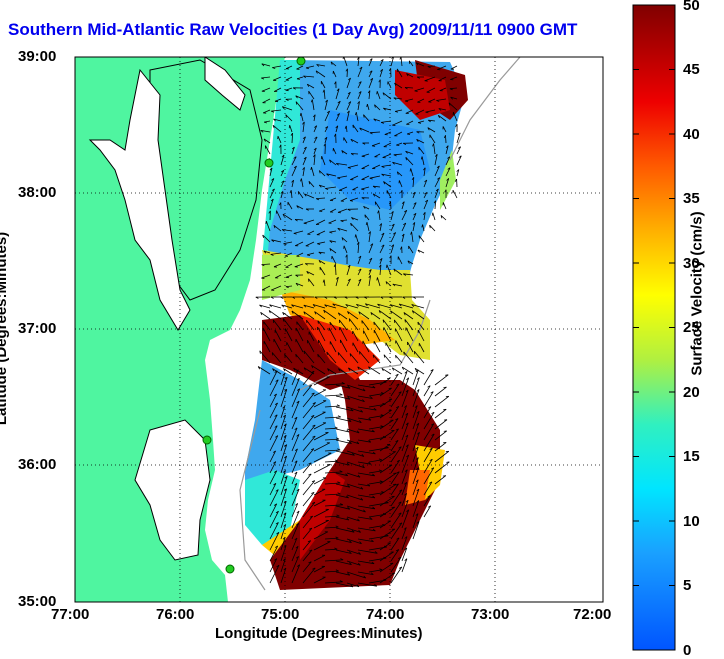 This screenshot has height=659, width=724. What do you see at coordinates (654, 295) in the screenshot?
I see `colorbar-tick-marks` at bounding box center [654, 295].